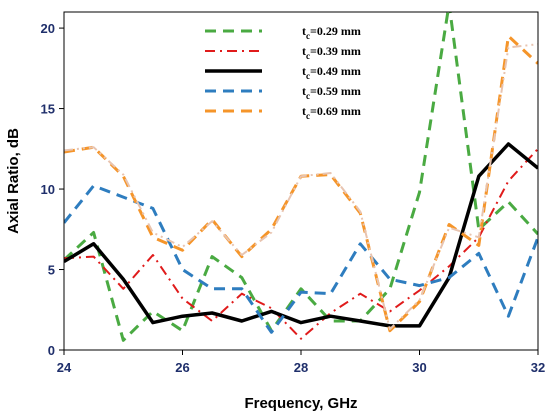 Image resolution: width=550 pixels, height=416 pixels. Describe the element at coordinates (331, 112) in the screenshot. I see `legend-label-5: tc=0.69 mm` at that location.